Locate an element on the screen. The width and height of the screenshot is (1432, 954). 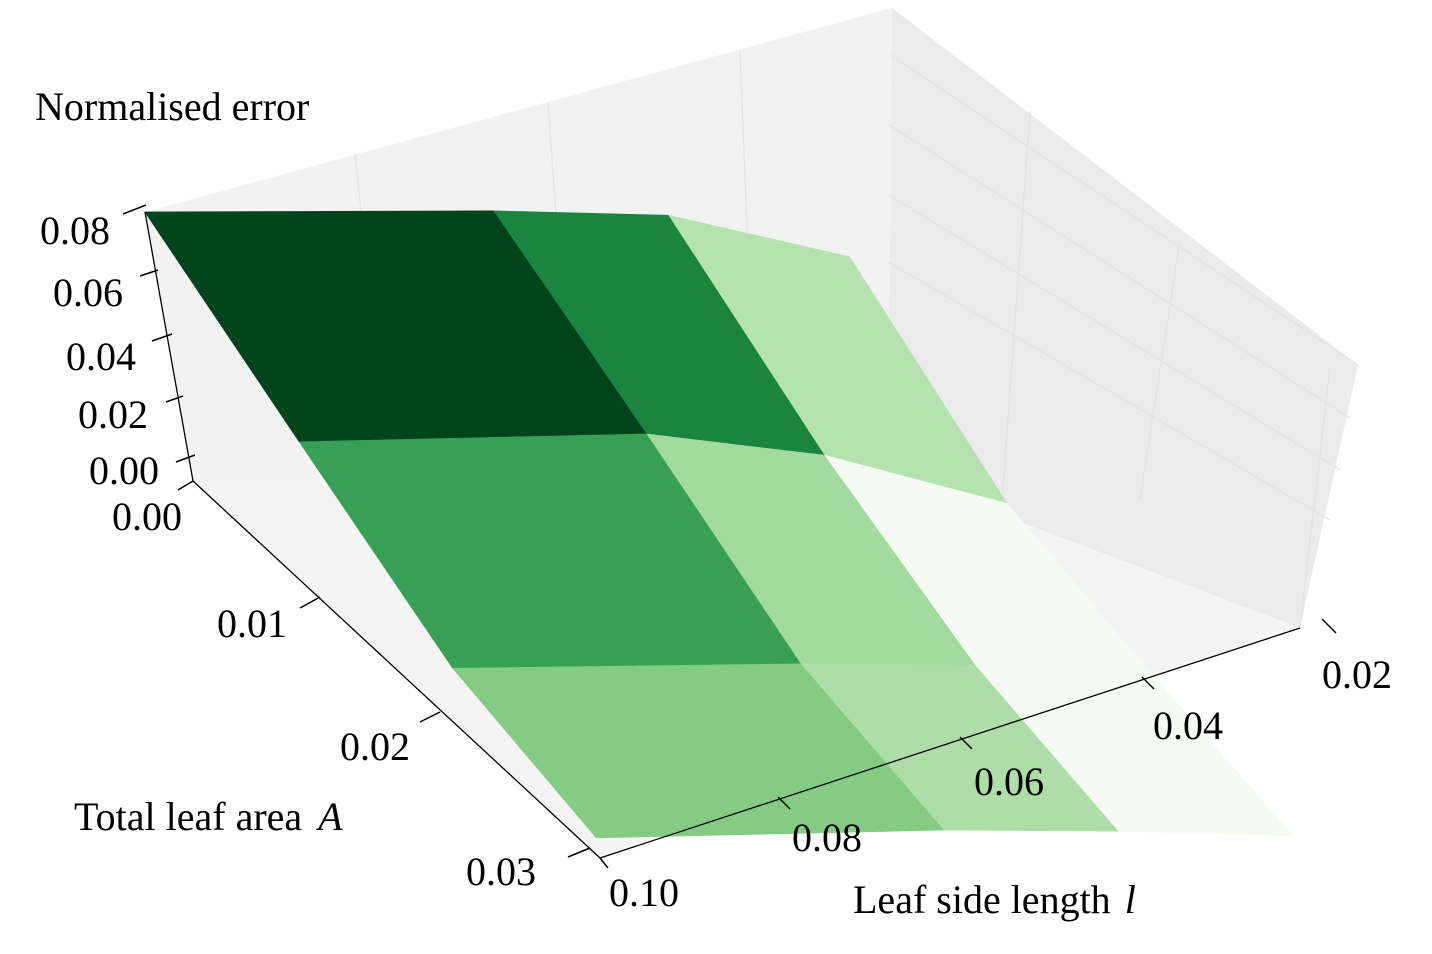
z-tick-label-0.08: 0.08 is located at coordinates (75, 230).